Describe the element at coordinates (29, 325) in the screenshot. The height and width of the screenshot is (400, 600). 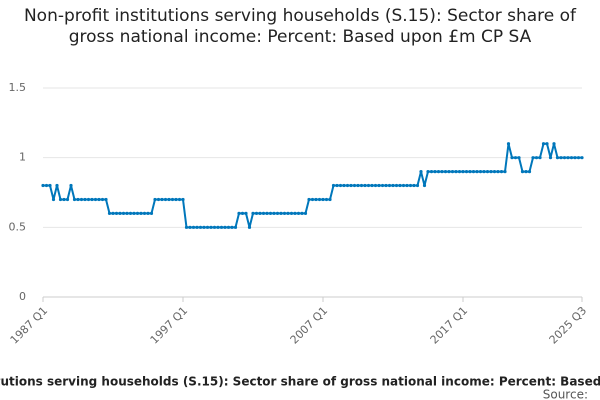
I see `x-tick-label: 1987 Q1` at that location.